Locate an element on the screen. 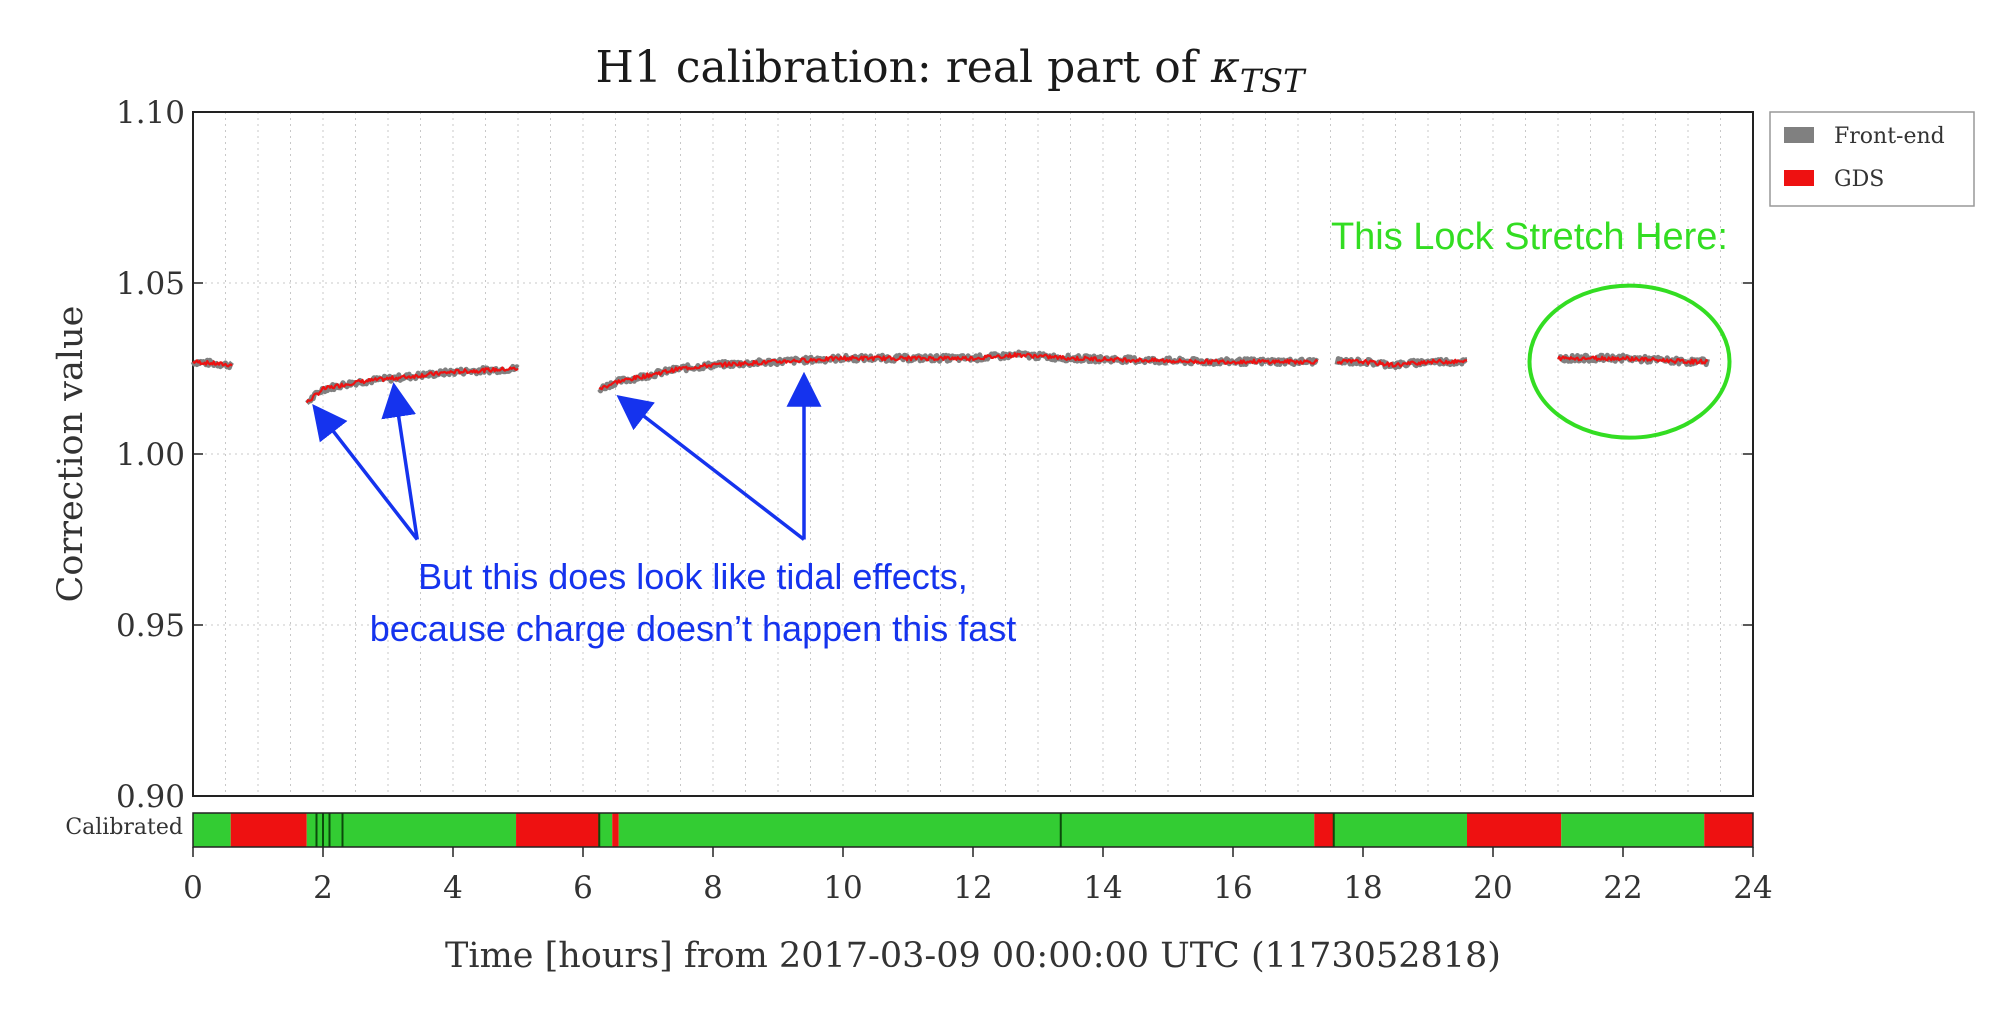 Image resolution: width=2010 pixels, height=1026 pixels. x-tick-label: 6 is located at coordinates (583, 888).